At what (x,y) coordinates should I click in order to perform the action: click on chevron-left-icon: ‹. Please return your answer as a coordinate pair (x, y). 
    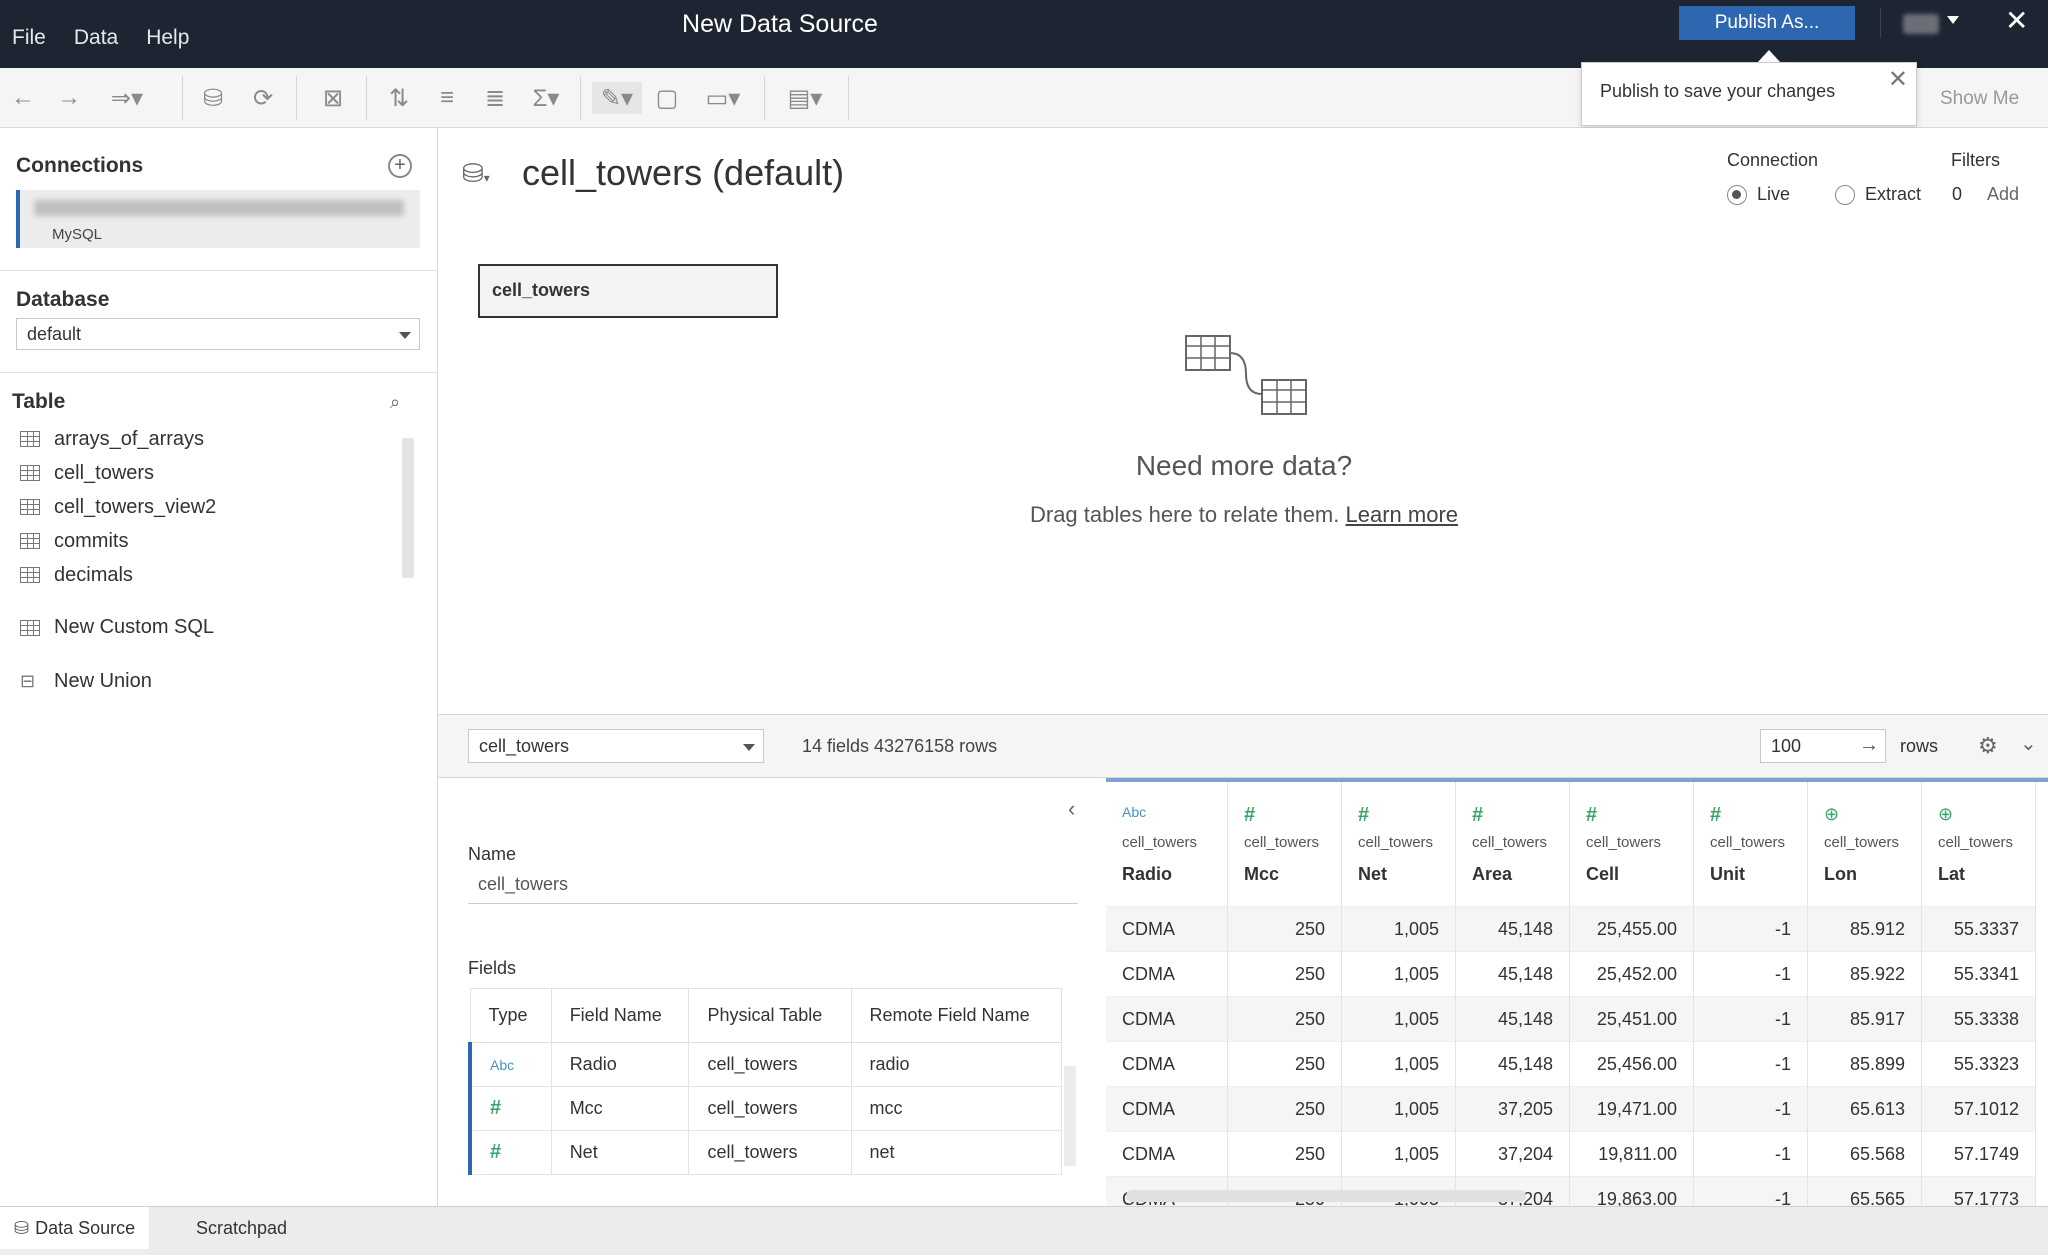
    Looking at the image, I should click on (1072, 808).